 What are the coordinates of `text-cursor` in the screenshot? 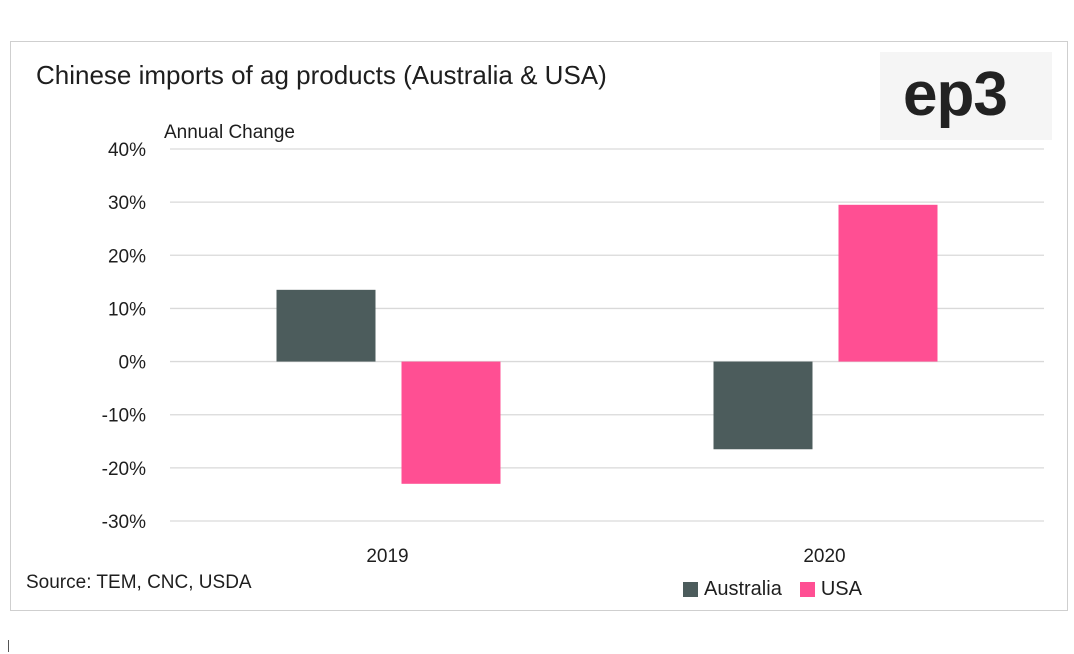 It's located at (8, 646).